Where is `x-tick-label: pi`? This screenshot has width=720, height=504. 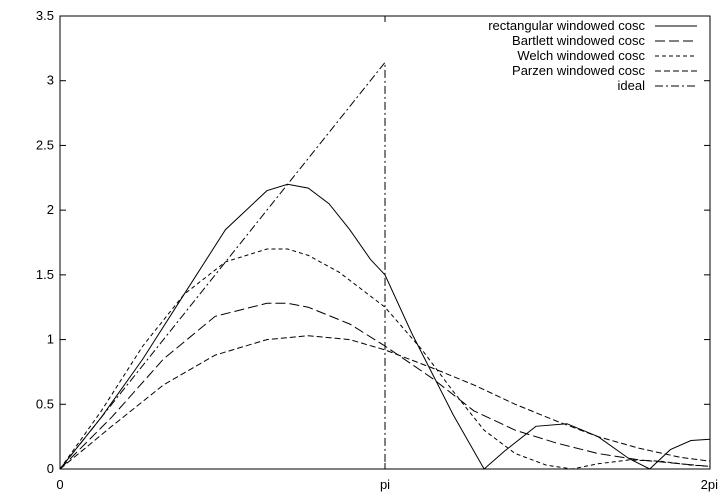 x-tick-label: pi is located at coordinates (385, 484).